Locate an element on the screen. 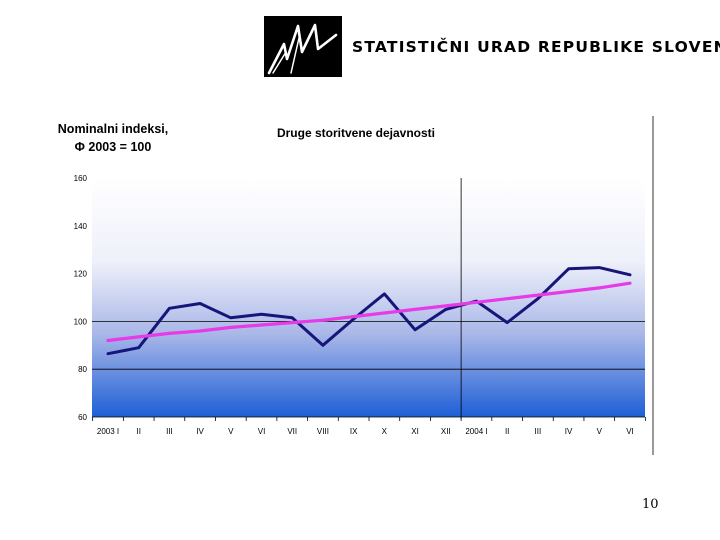  x-tick-label: VIII is located at coordinates (323, 431).